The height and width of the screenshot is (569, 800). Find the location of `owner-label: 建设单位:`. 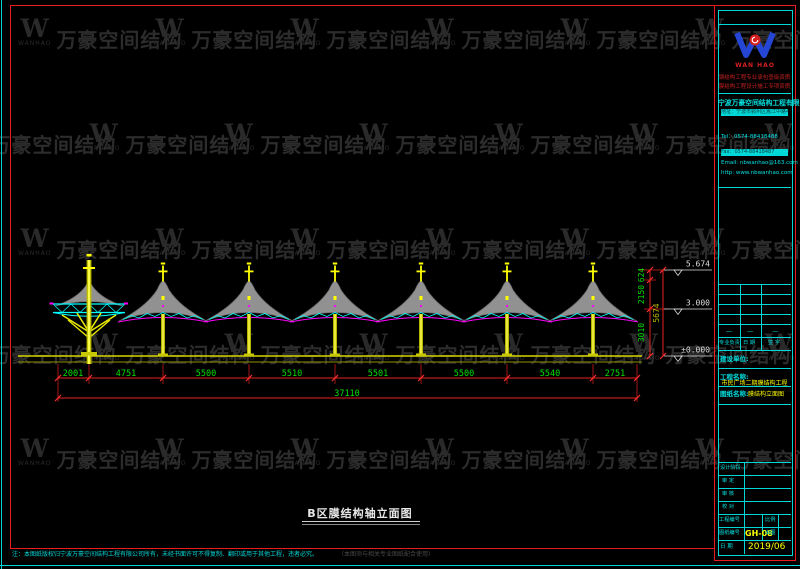

owner-label: 建设单位: is located at coordinates (734, 359).